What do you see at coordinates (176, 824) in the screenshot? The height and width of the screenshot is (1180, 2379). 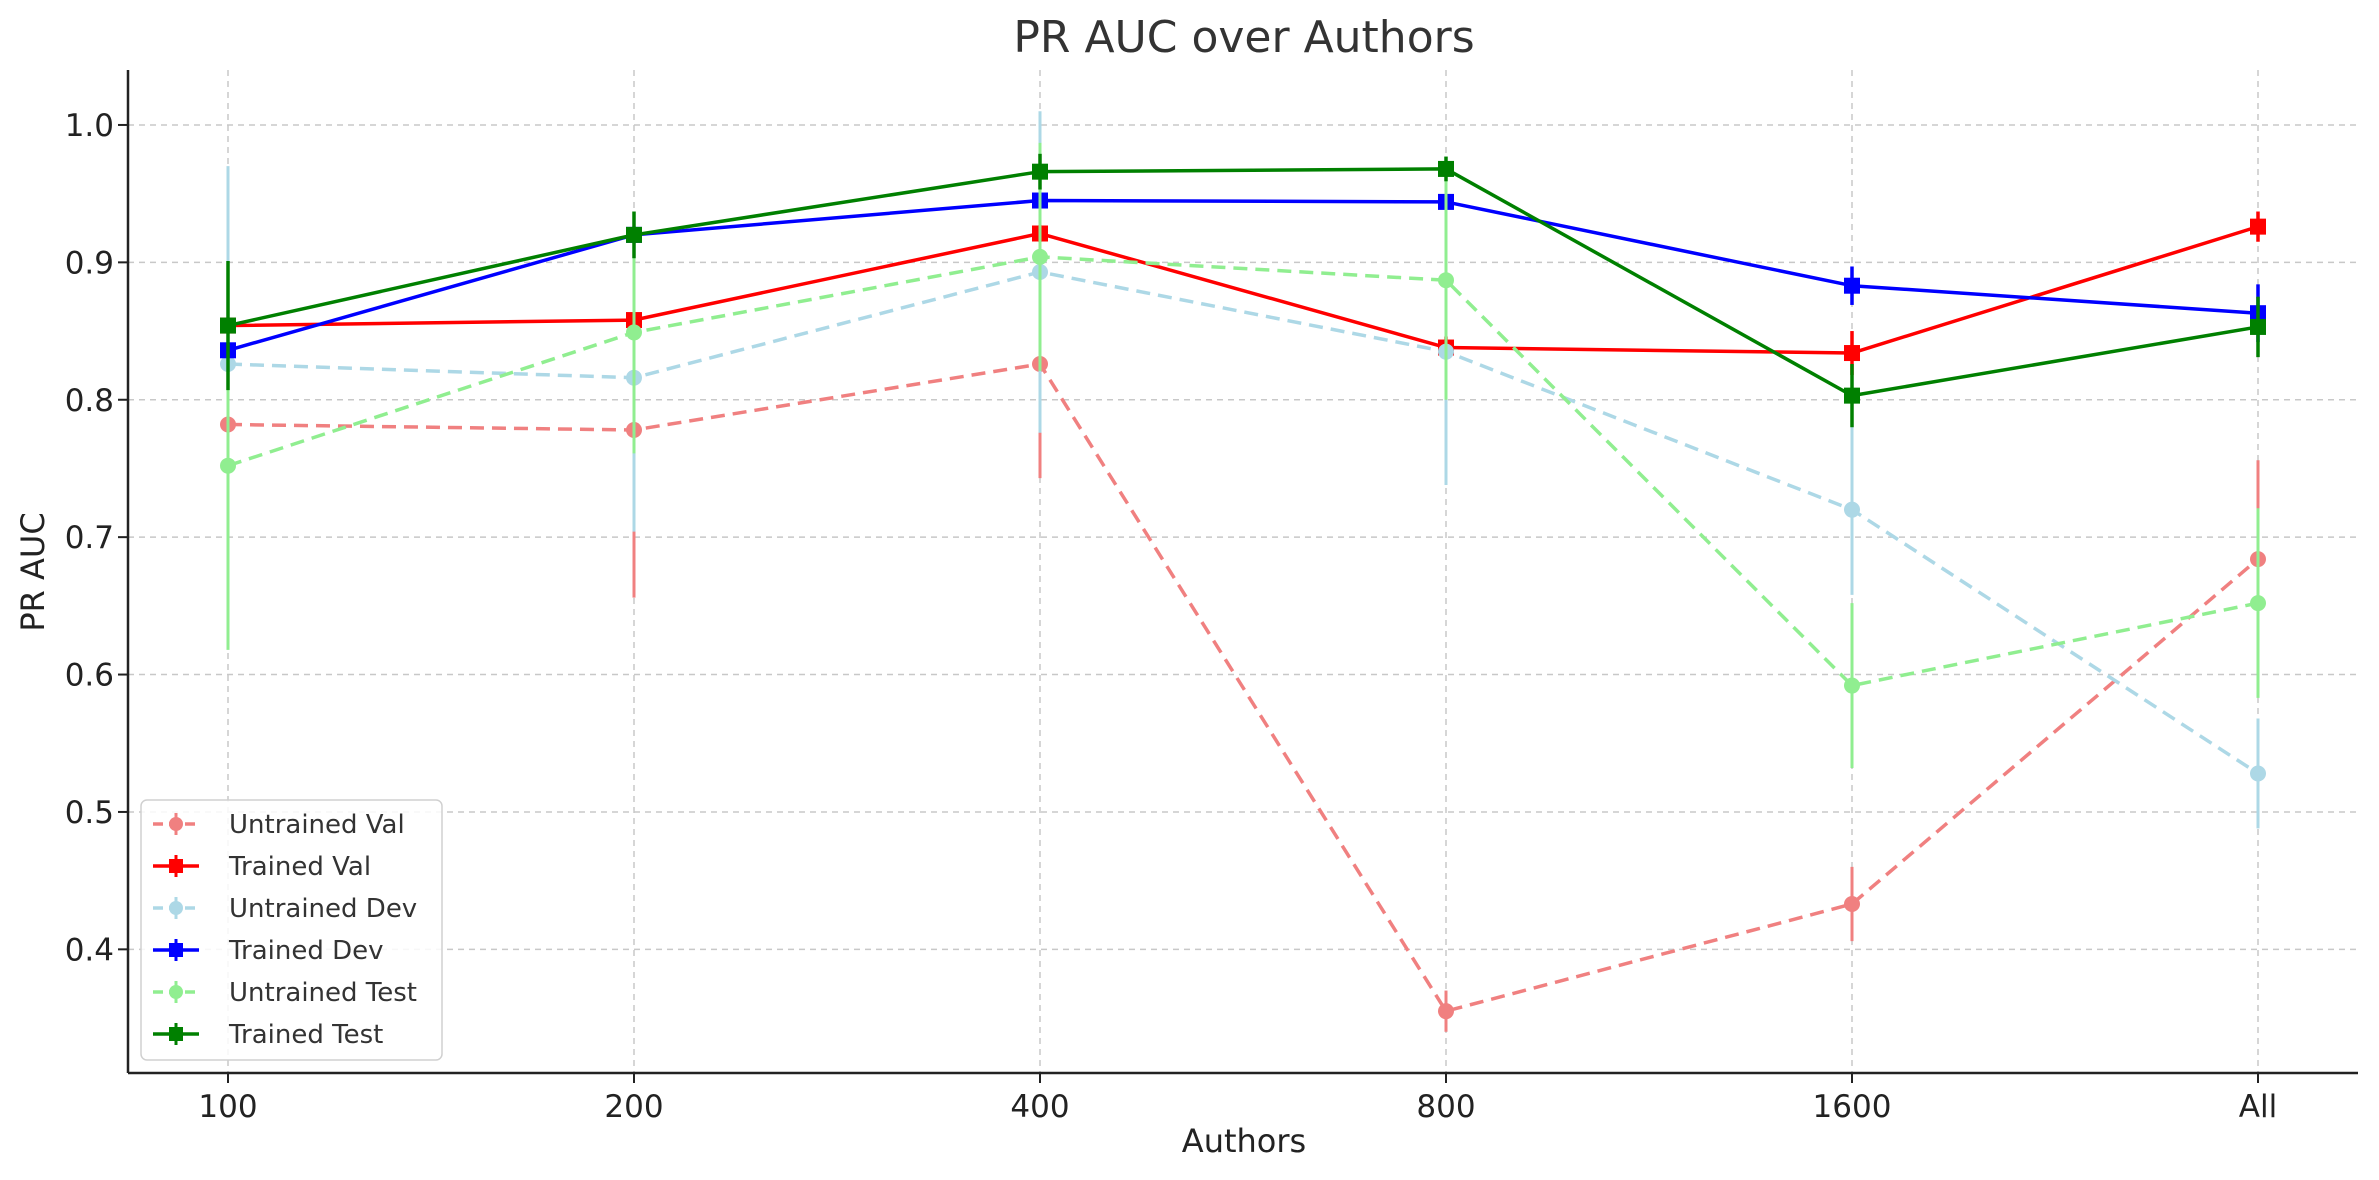 I see `legend-marker-untrained-val` at bounding box center [176, 824].